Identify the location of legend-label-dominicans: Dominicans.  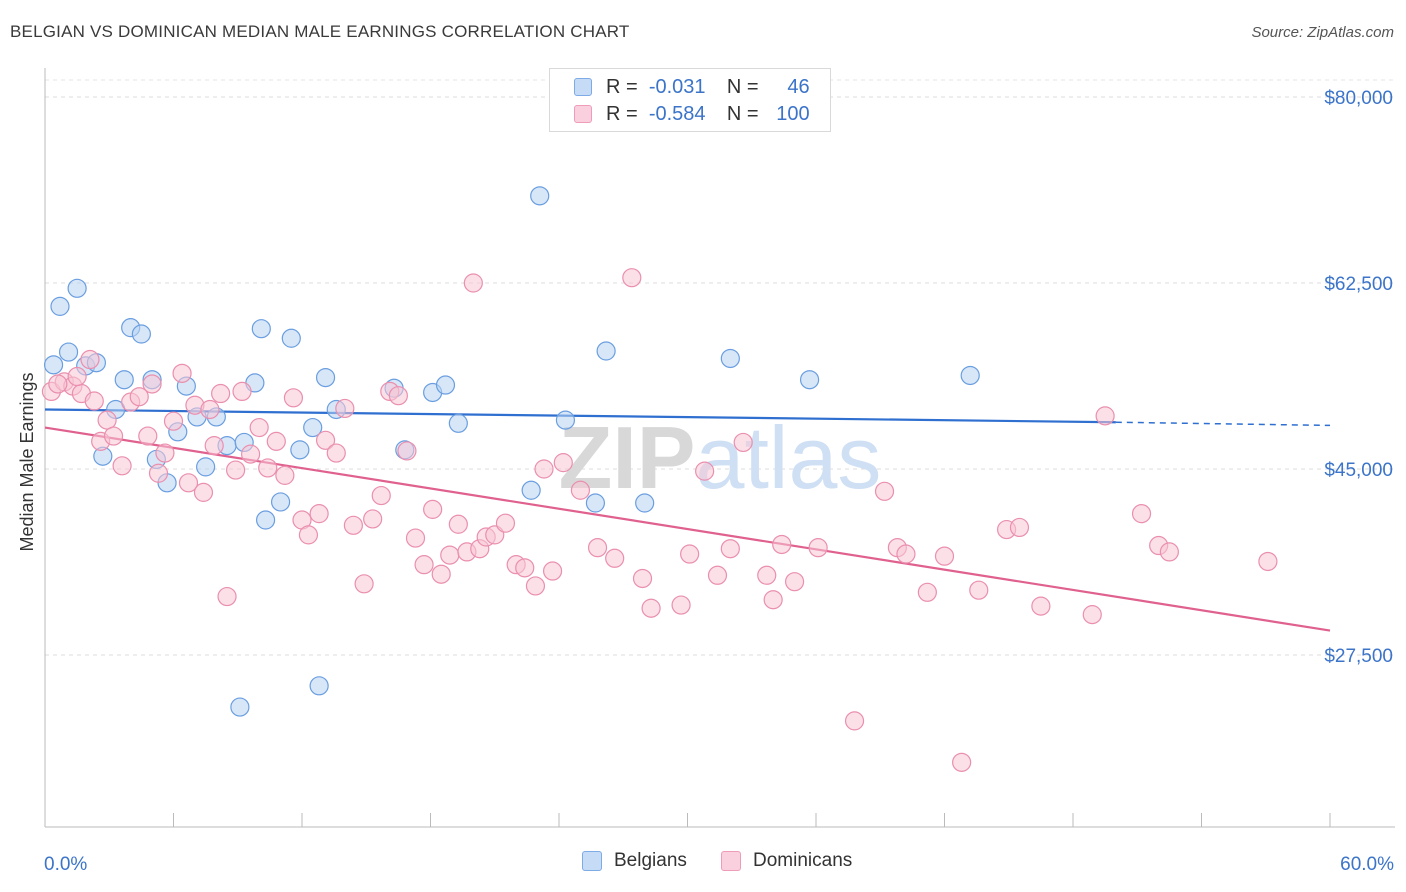
(803, 860).